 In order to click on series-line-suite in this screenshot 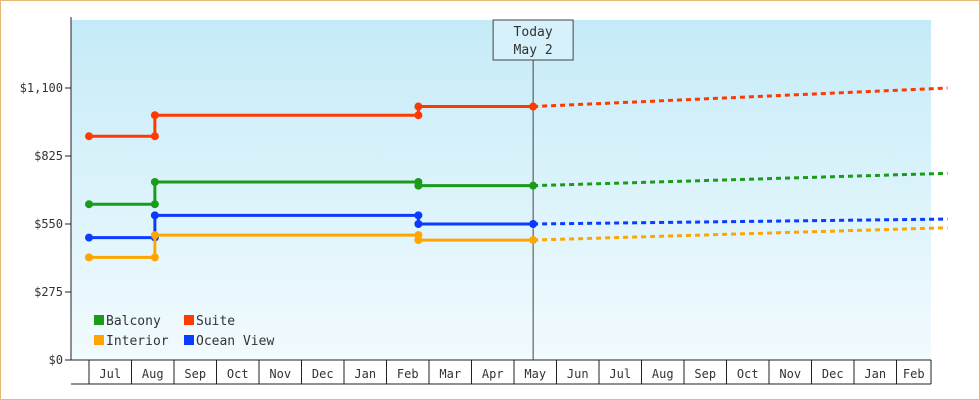, I will do `click(311, 121)`.